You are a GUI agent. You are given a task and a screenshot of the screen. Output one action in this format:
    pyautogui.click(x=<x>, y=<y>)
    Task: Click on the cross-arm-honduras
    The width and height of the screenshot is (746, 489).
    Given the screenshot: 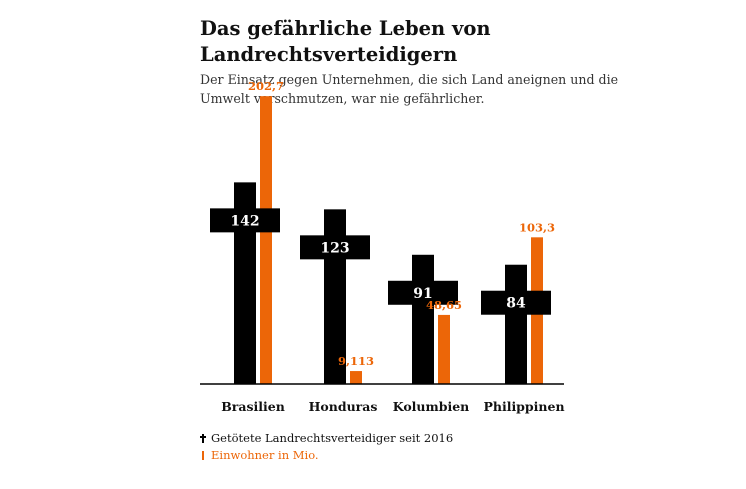 What is the action you would take?
    pyautogui.click(x=335, y=247)
    